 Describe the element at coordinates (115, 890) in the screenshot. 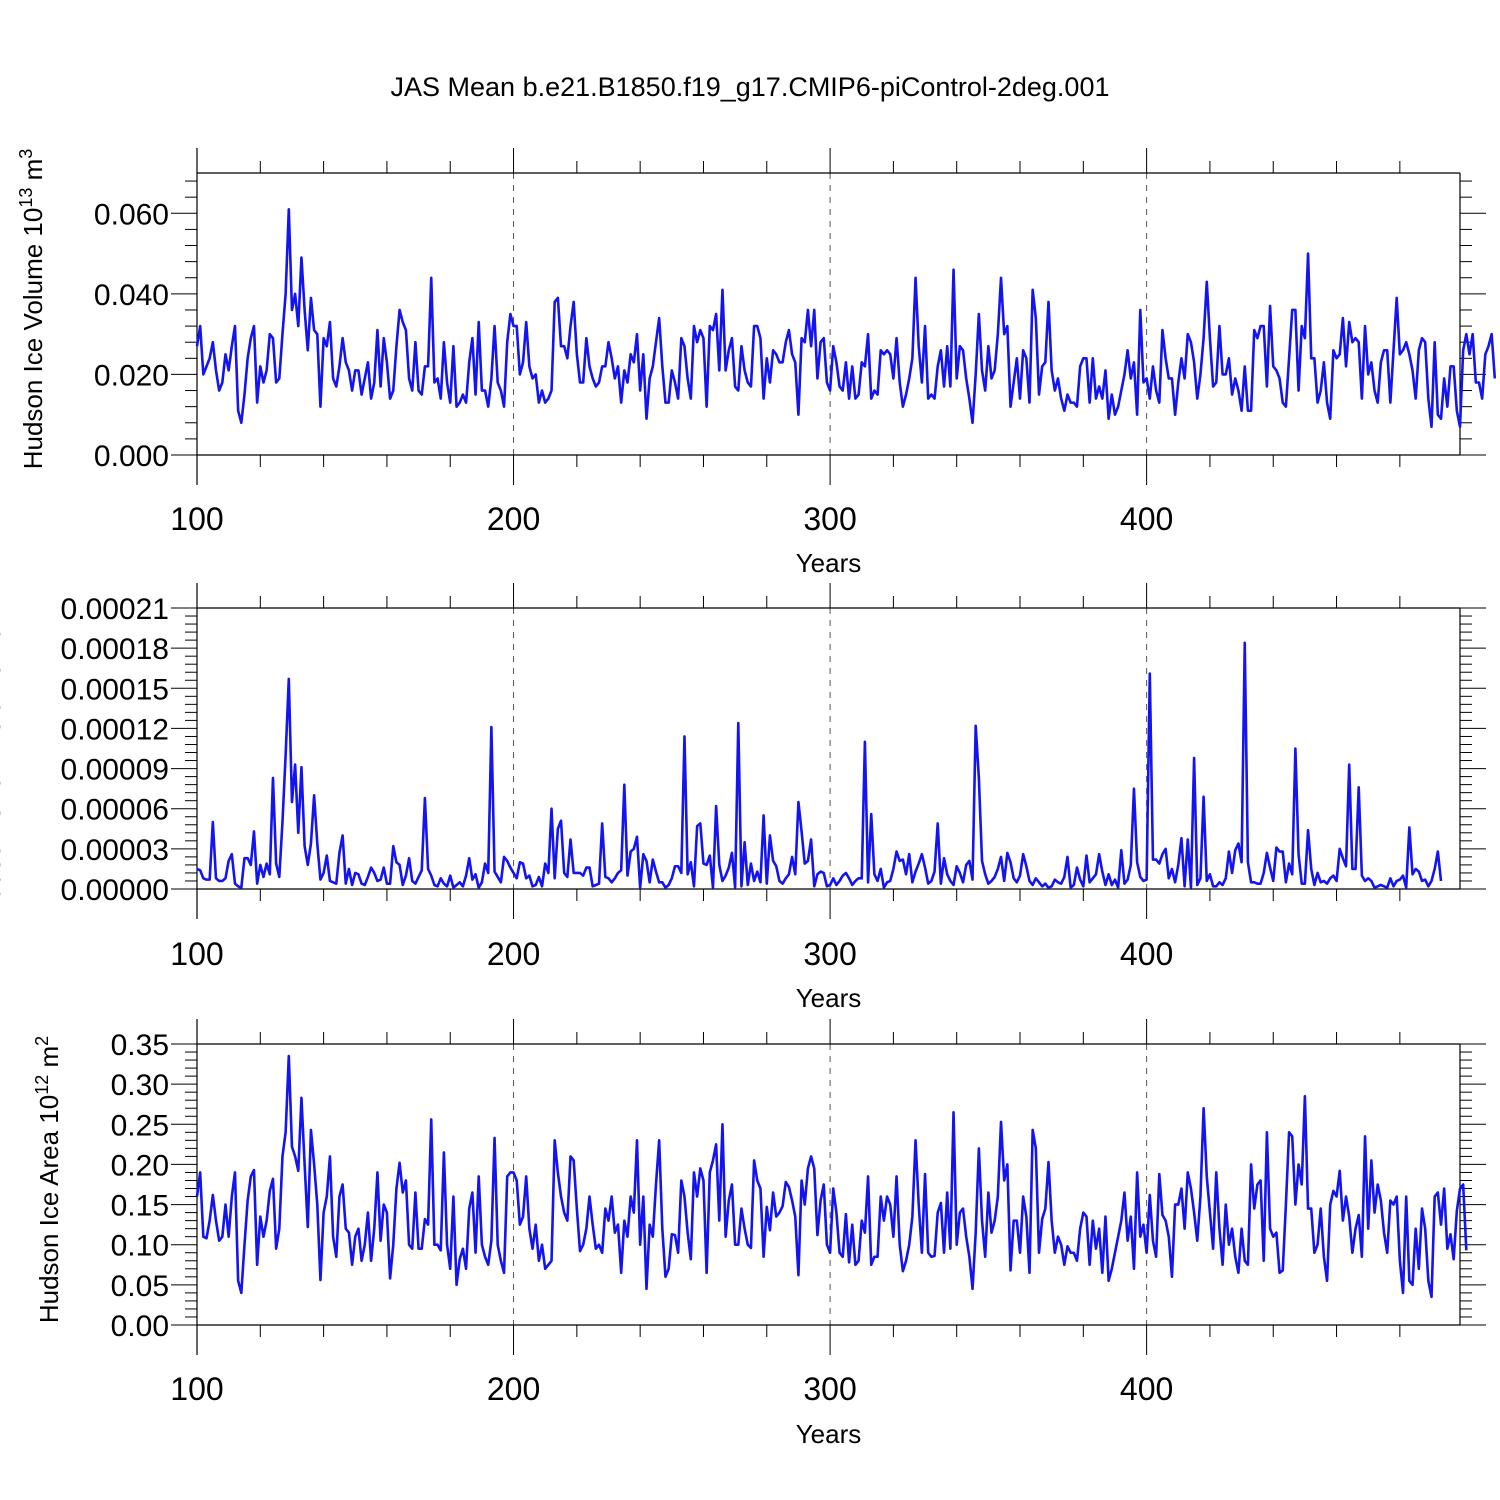

I see `y-tick-label: 0.00000` at that location.